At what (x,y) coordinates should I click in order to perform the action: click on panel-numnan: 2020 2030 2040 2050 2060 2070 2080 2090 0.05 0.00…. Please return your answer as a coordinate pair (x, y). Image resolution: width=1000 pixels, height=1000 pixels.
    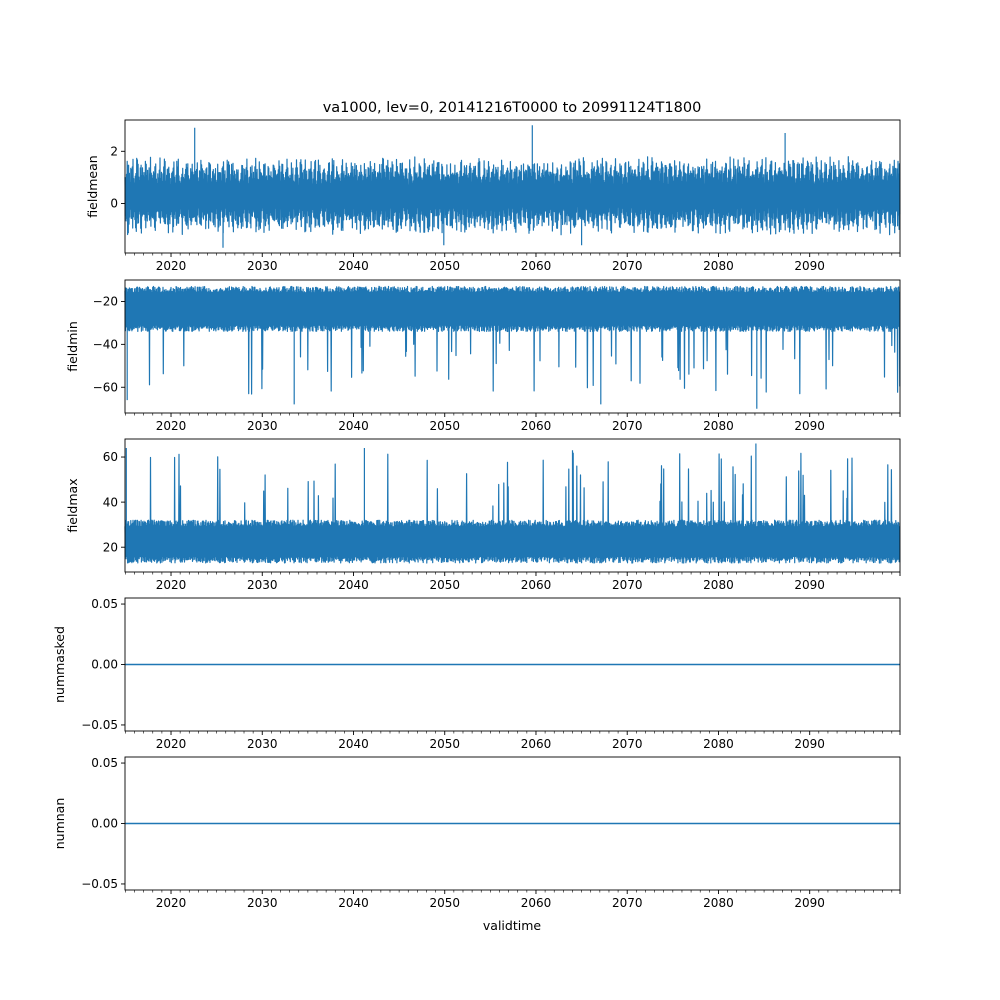
    Looking at the image, I should click on (476, 833).